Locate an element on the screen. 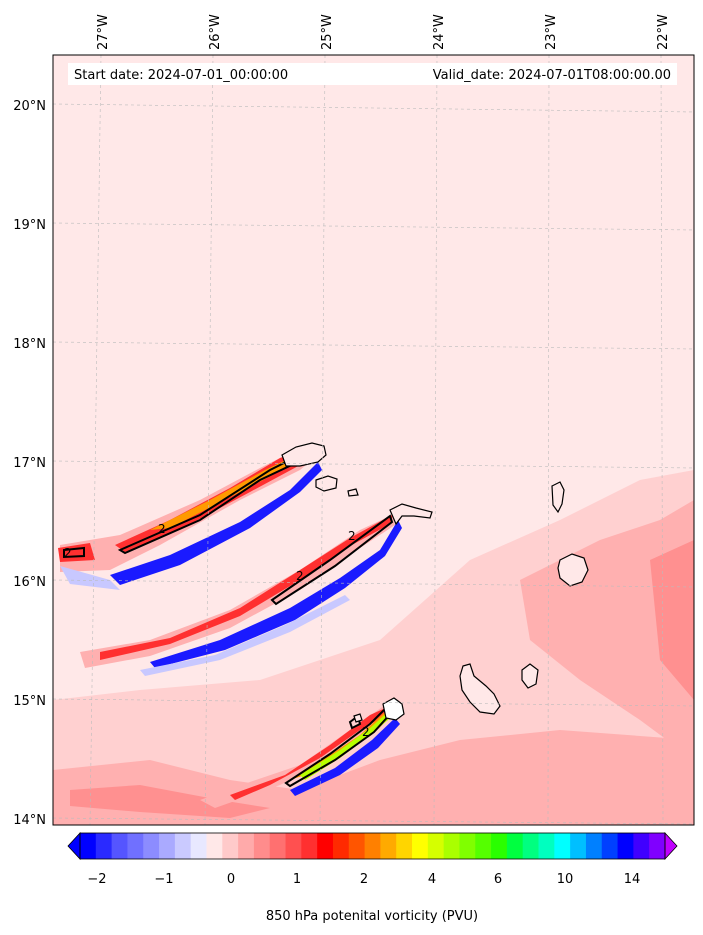 The height and width of the screenshot is (935, 703). island-fogo is located at coordinates (393, 709).